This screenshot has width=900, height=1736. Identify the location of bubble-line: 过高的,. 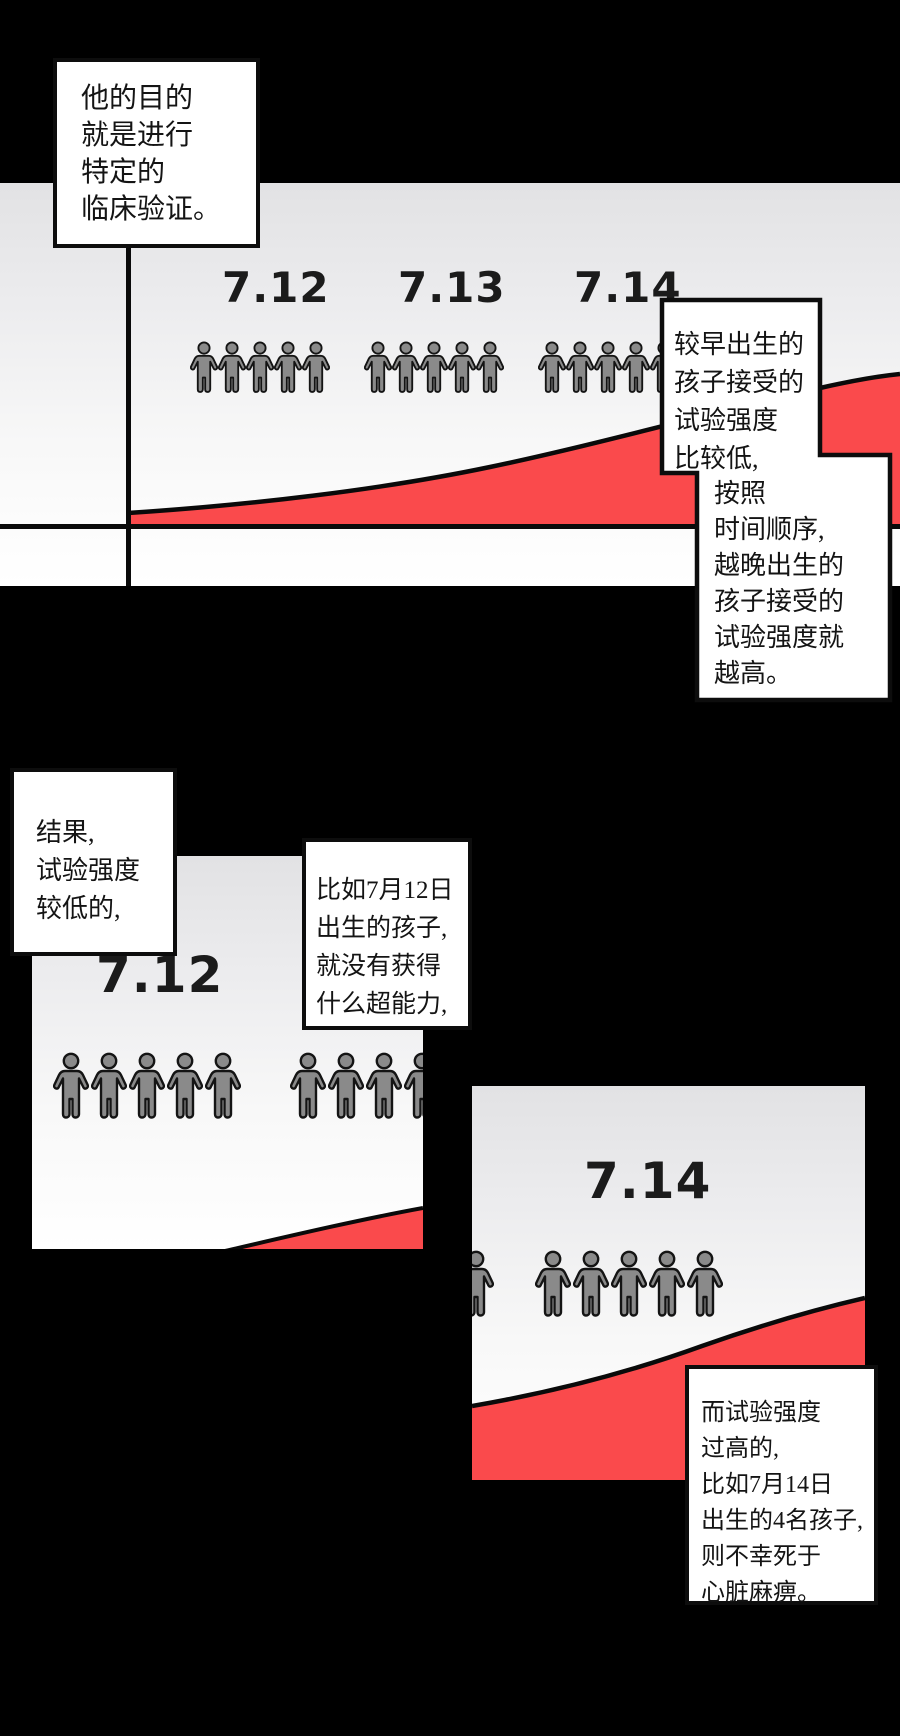
(740, 1449).